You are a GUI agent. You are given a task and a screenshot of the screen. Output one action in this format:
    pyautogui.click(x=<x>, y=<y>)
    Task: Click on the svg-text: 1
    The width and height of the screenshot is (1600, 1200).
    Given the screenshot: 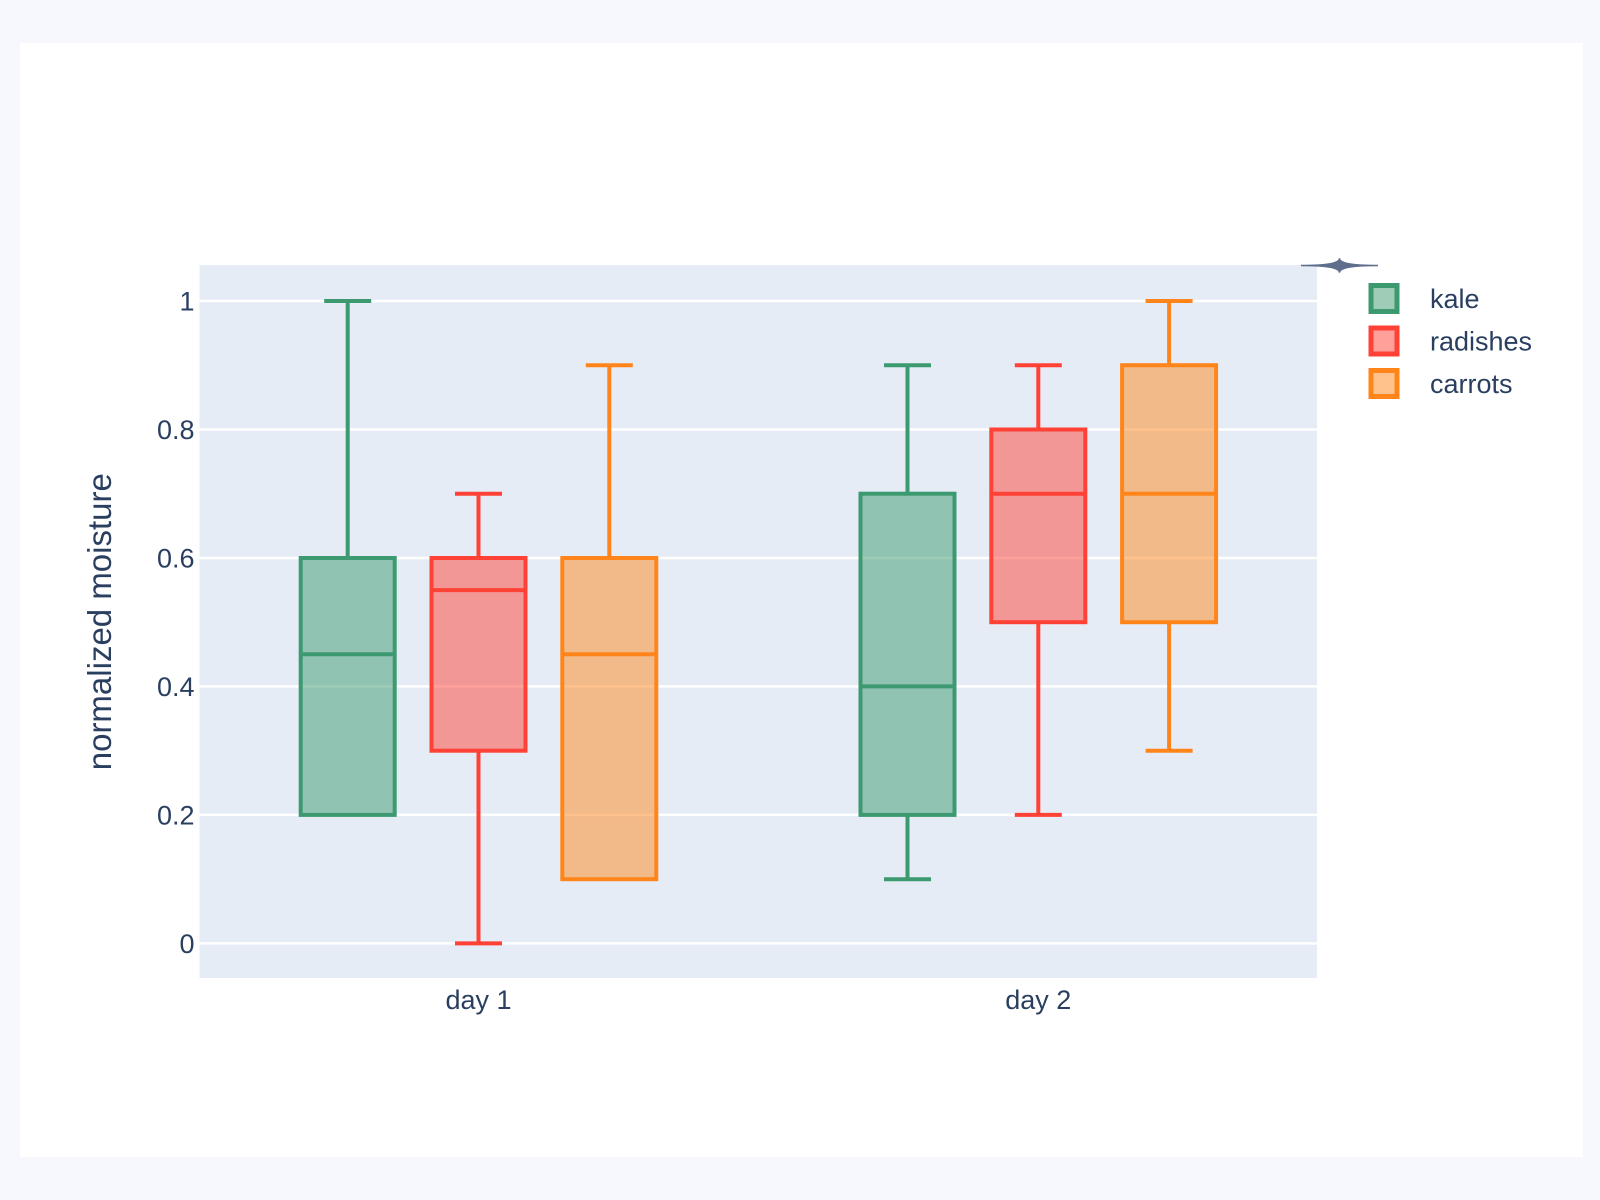 What is the action you would take?
    pyautogui.click(x=186, y=302)
    